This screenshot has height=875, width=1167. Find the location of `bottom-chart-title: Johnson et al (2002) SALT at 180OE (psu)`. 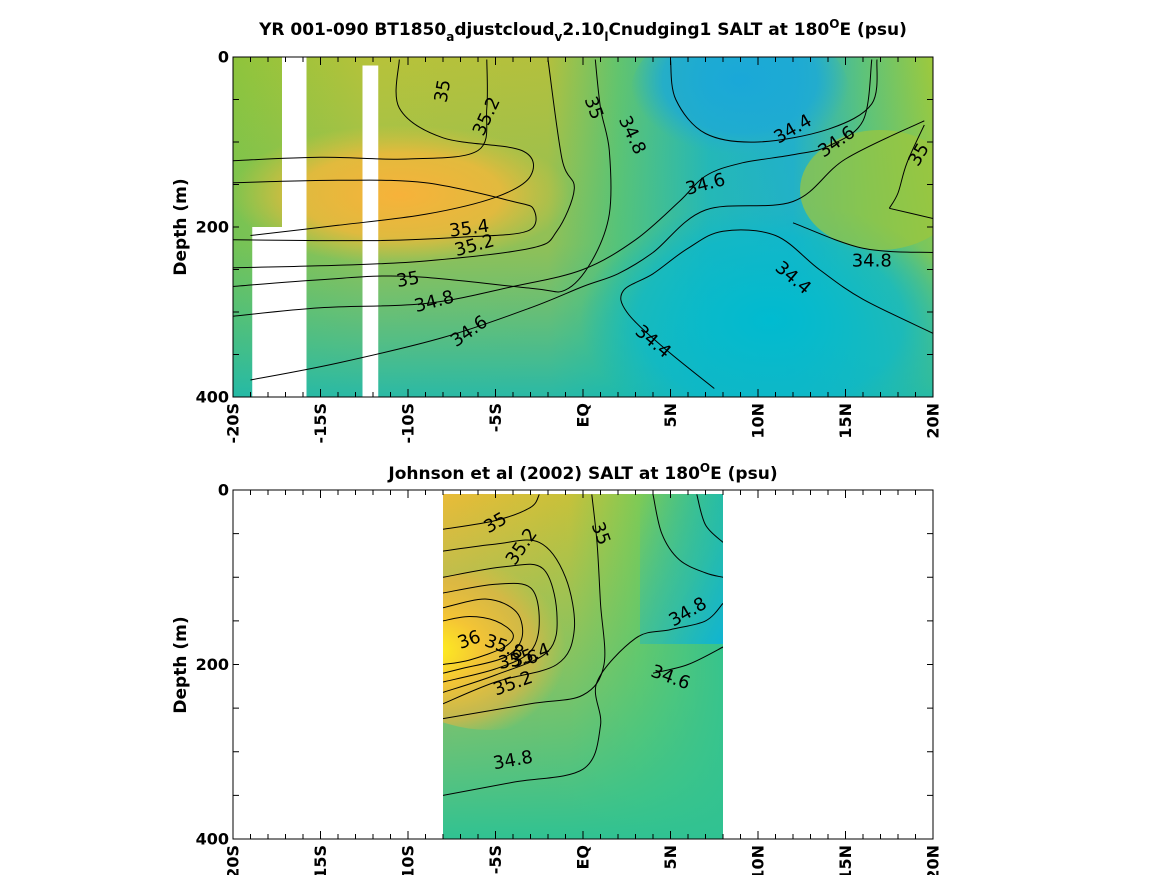

bottom-chart-title: Johnson et al (2002) SALT at 180OE (psu) is located at coordinates (582, 472).